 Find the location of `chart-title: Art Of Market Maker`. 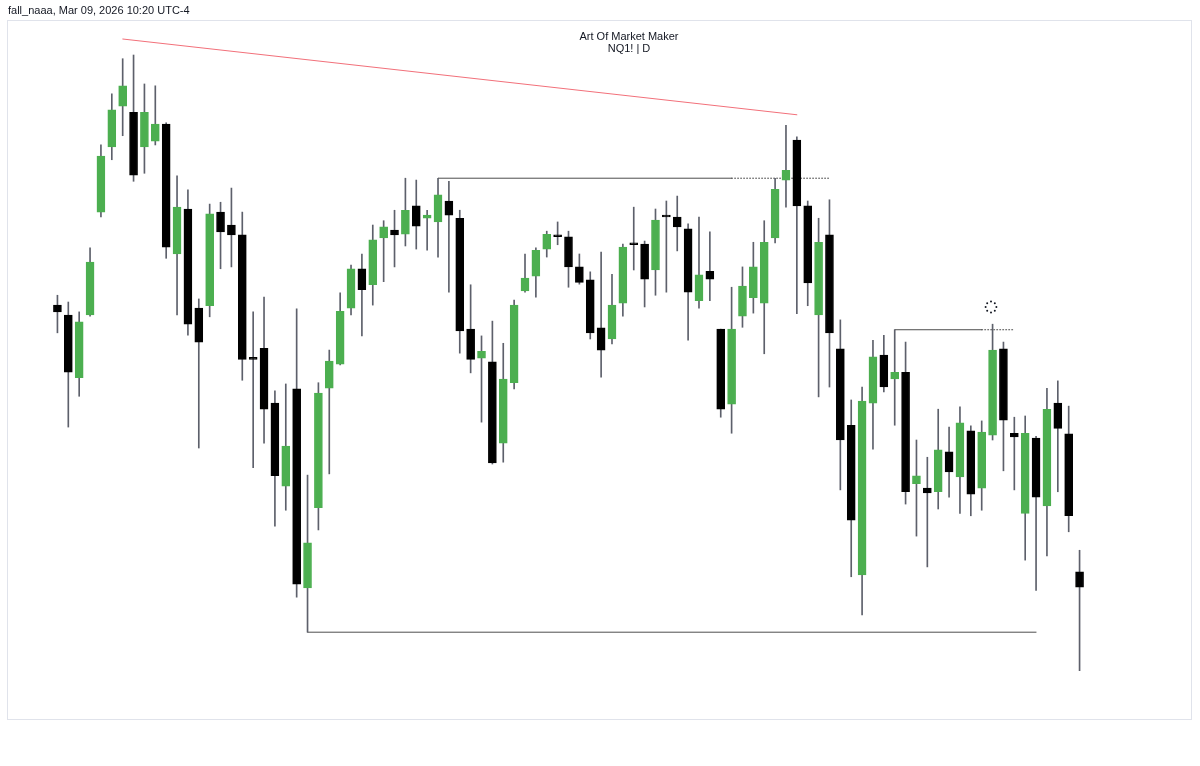

chart-title: Art Of Market Maker is located at coordinates (629, 36).